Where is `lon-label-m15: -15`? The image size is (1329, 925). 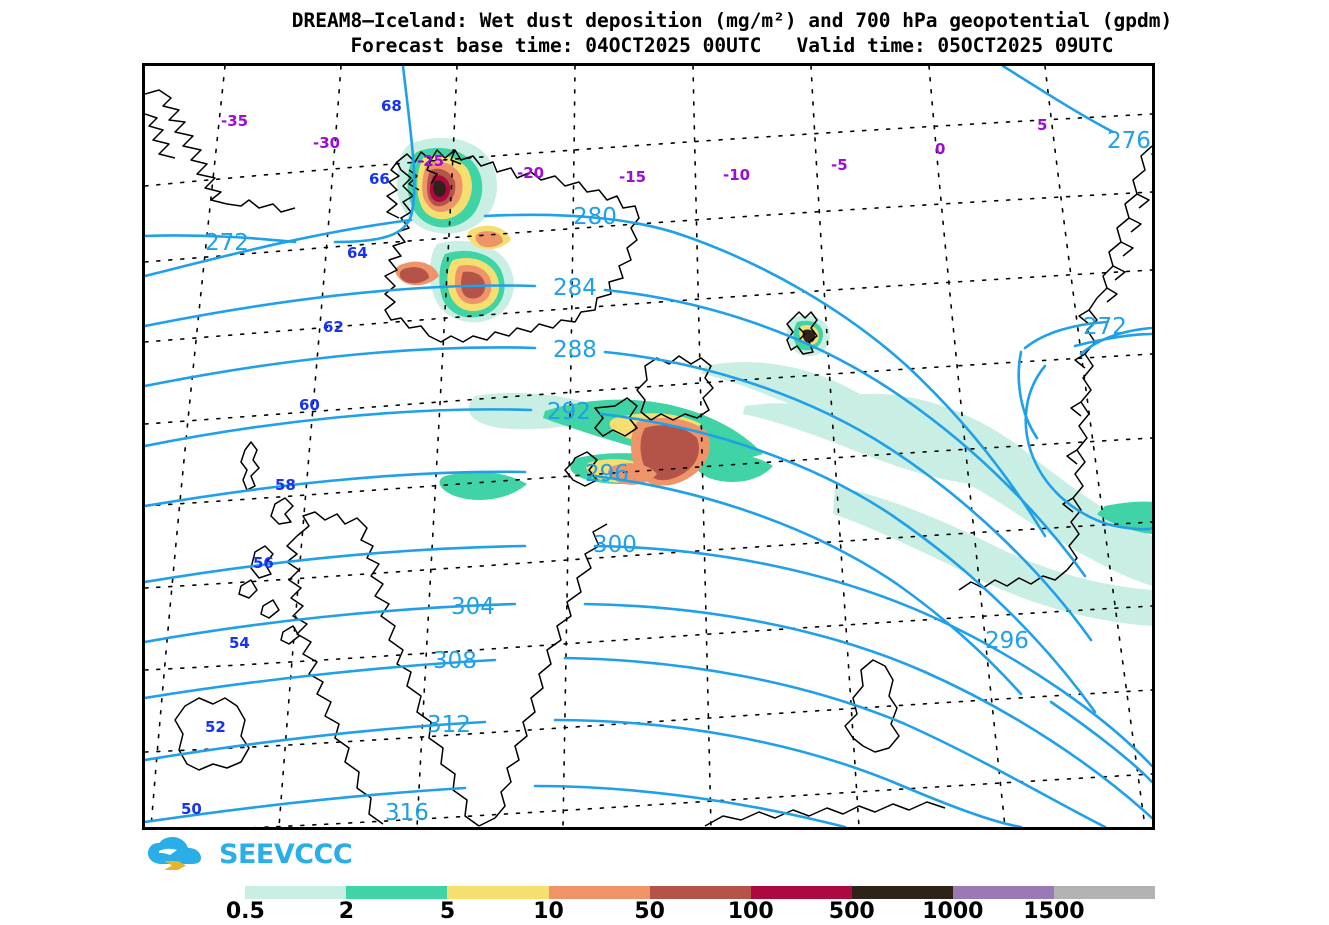 lon-label-m15: -15 is located at coordinates (632, 177).